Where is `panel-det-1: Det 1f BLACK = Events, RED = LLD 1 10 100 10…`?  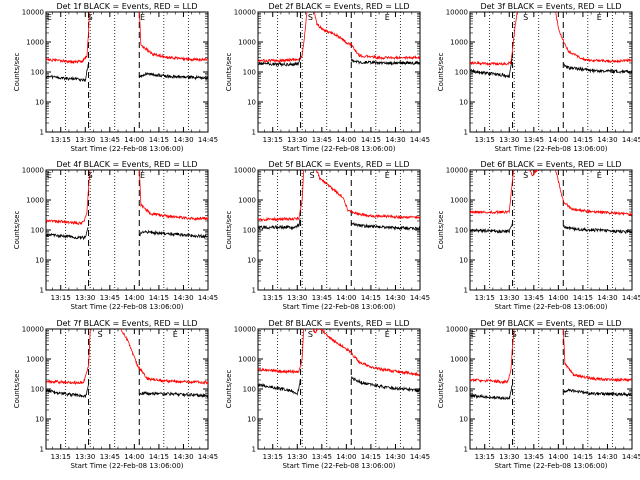
panel-det-1: Det 1f BLACK = Events, RED = LLD 1 10 100 10… is located at coordinates (115, 77).